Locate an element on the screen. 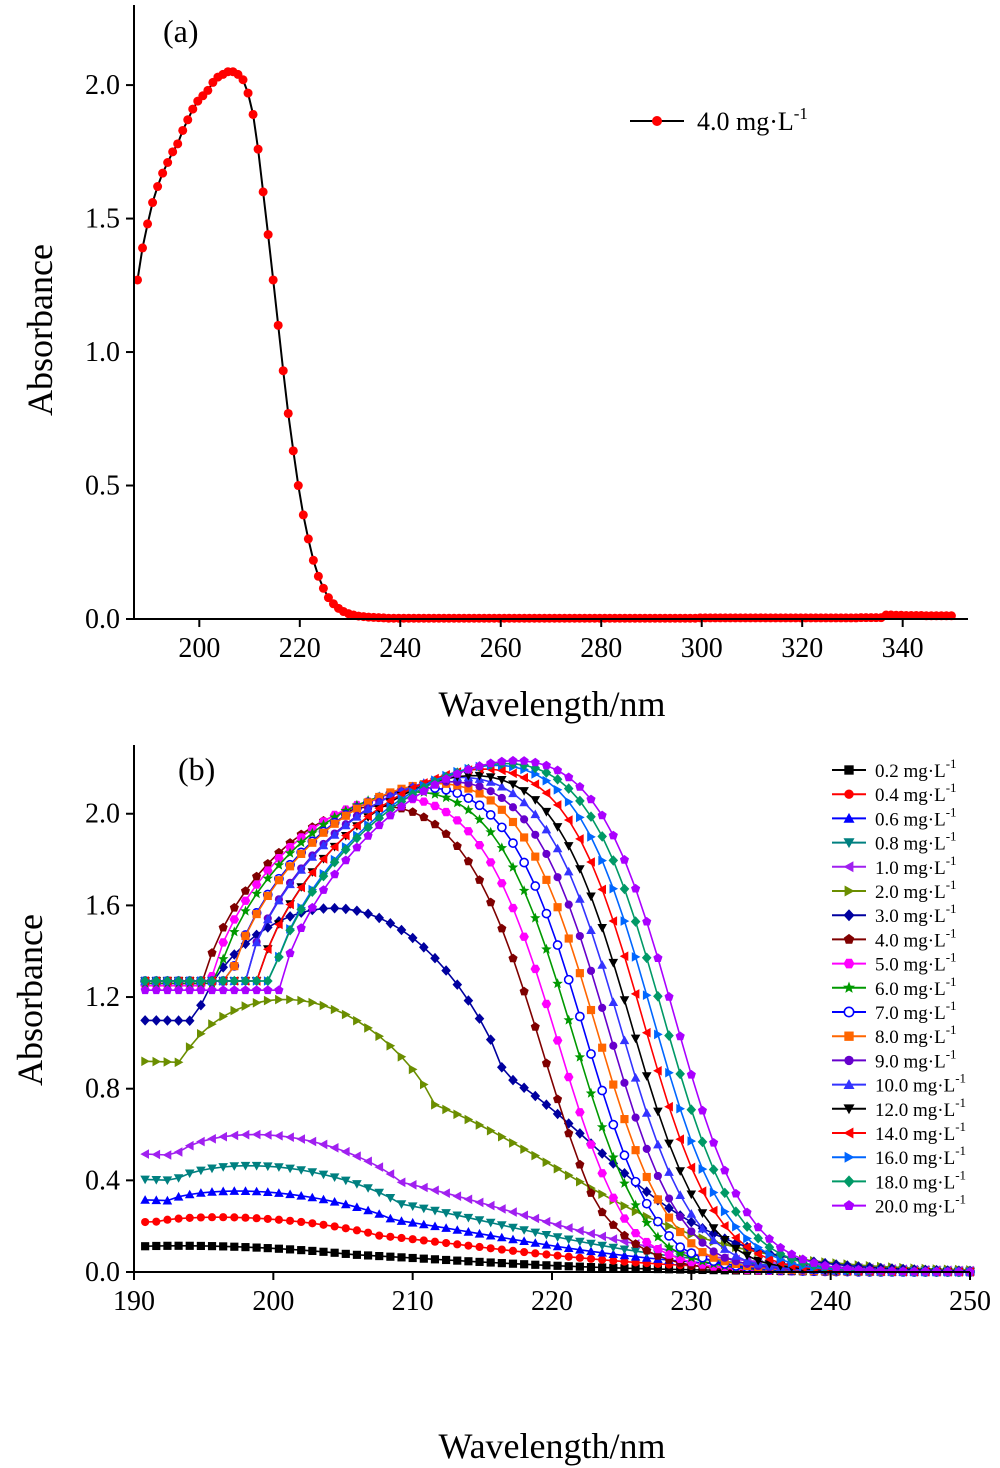 This screenshot has height=1468, width=1000. panel-a-y-tick-label: 0.0 is located at coordinates (102, 619).